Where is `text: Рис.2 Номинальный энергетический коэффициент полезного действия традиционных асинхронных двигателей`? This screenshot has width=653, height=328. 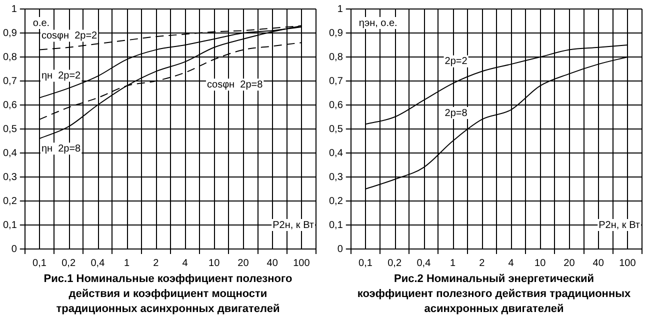 text: Рис.2 Номинальный энергетический коэффициент полезного действия традиционных асинхронных двигателей is located at coordinates (494, 294).